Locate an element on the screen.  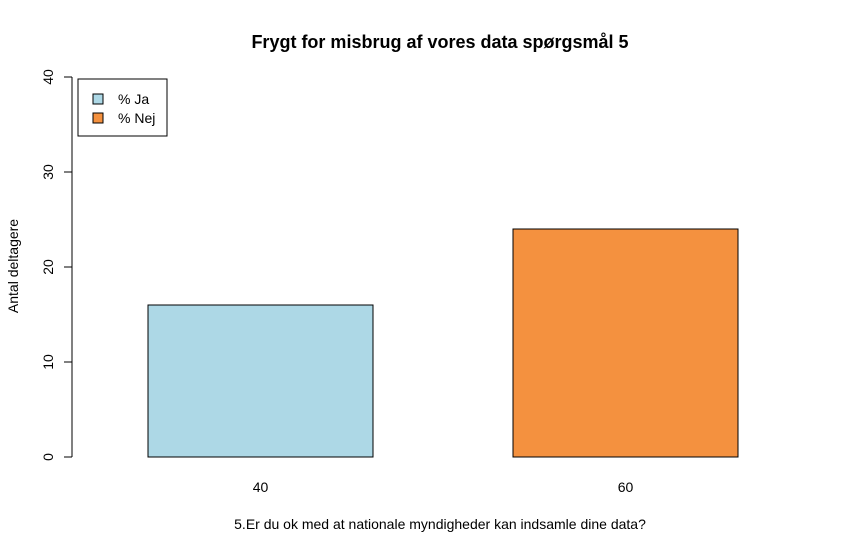
y-tick-label: 40 is located at coordinates (48, 77).